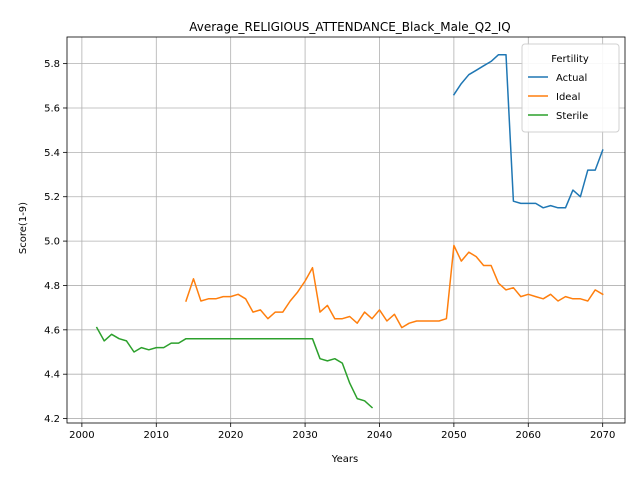 The height and width of the screenshot is (480, 640). What do you see at coordinates (453, 435) in the screenshot?
I see `x-tick-label: 2050` at bounding box center [453, 435].